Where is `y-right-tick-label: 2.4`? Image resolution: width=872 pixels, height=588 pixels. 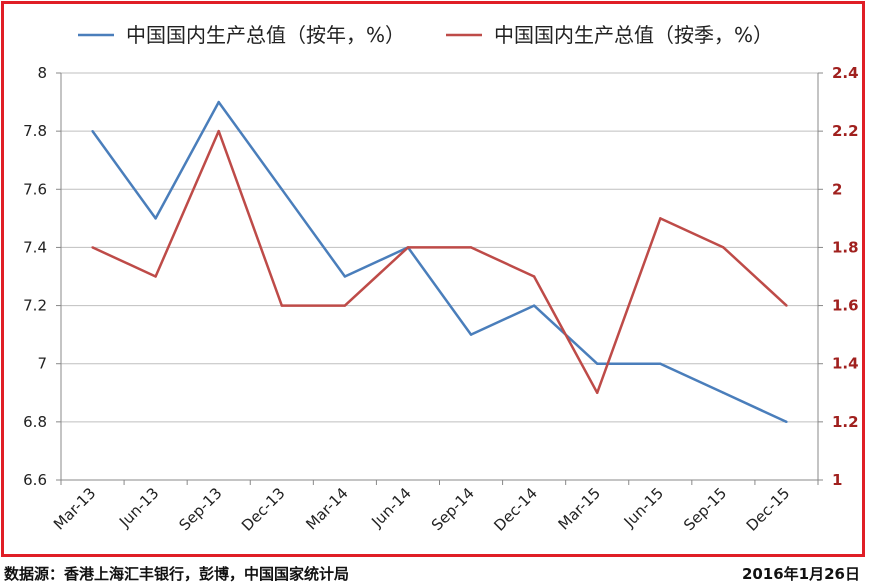 y-right-tick-label: 2.4 is located at coordinates (845, 73).